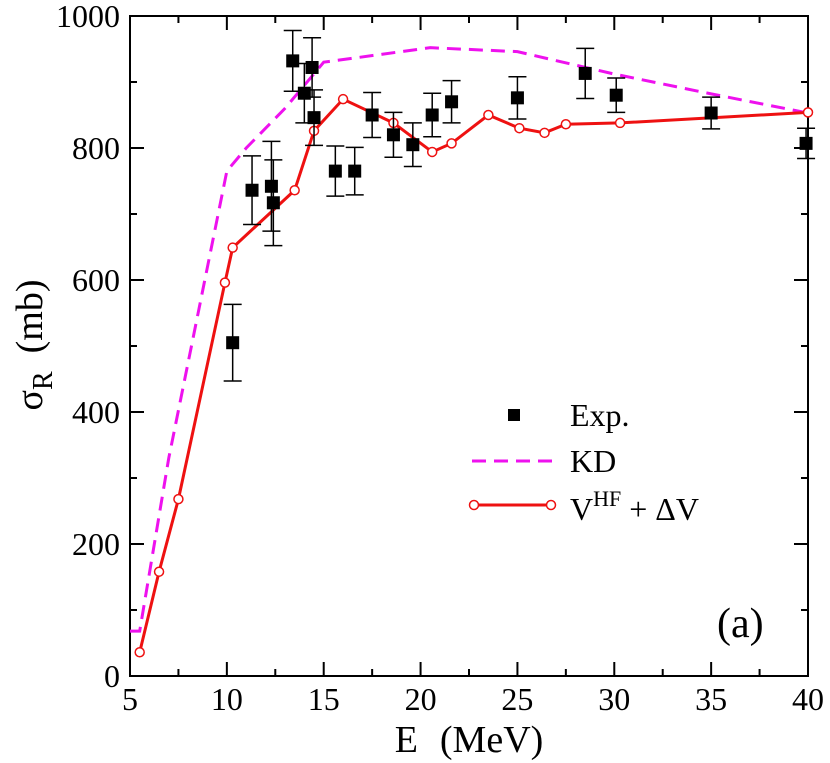 This screenshot has width=830, height=763. Describe the element at coordinates (551, 505) in the screenshot. I see `legend-circle-vhf-right` at that location.